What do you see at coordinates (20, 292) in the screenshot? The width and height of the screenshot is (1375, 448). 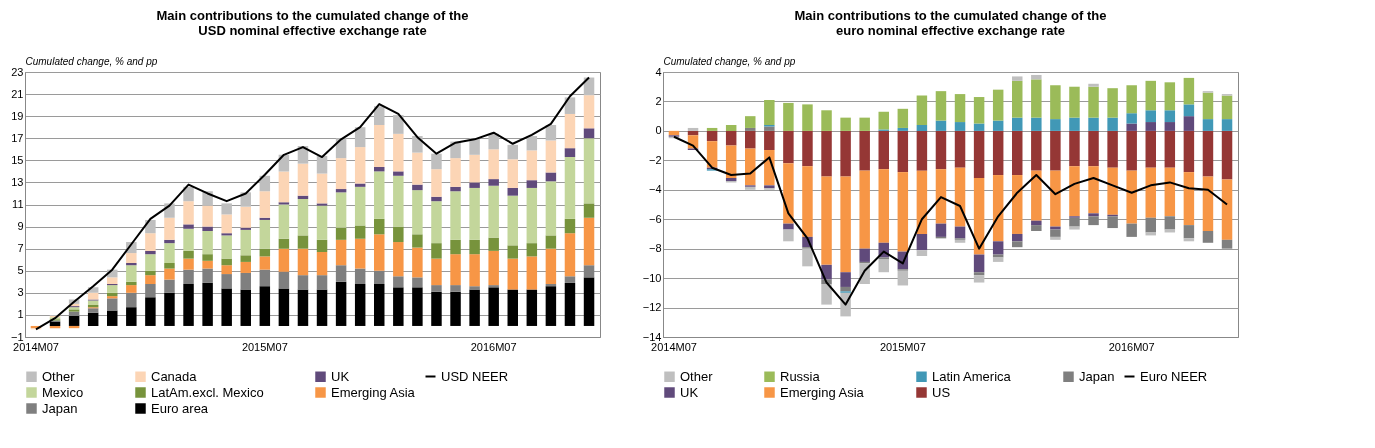 I see `y-tick-label: 3` at bounding box center [20, 292].